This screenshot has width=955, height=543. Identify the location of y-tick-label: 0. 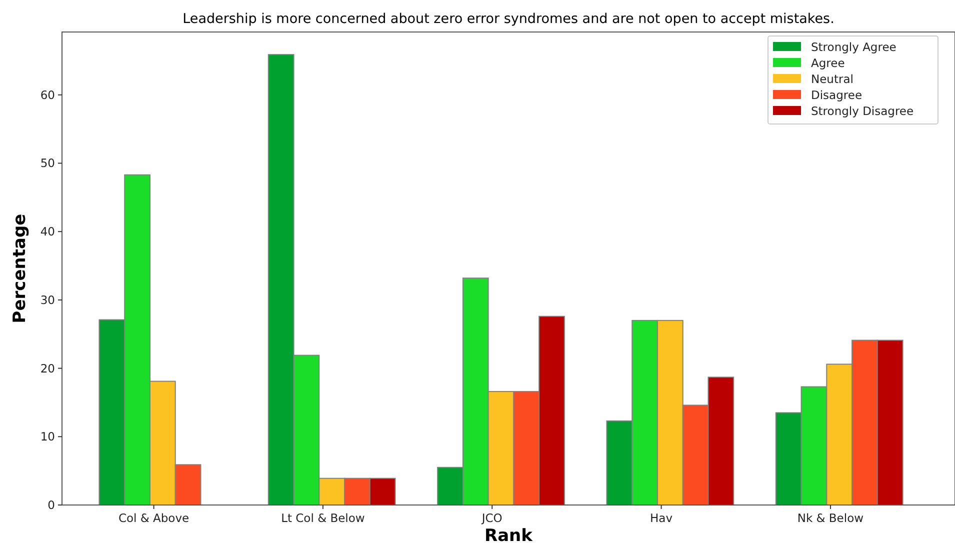
(51, 505).